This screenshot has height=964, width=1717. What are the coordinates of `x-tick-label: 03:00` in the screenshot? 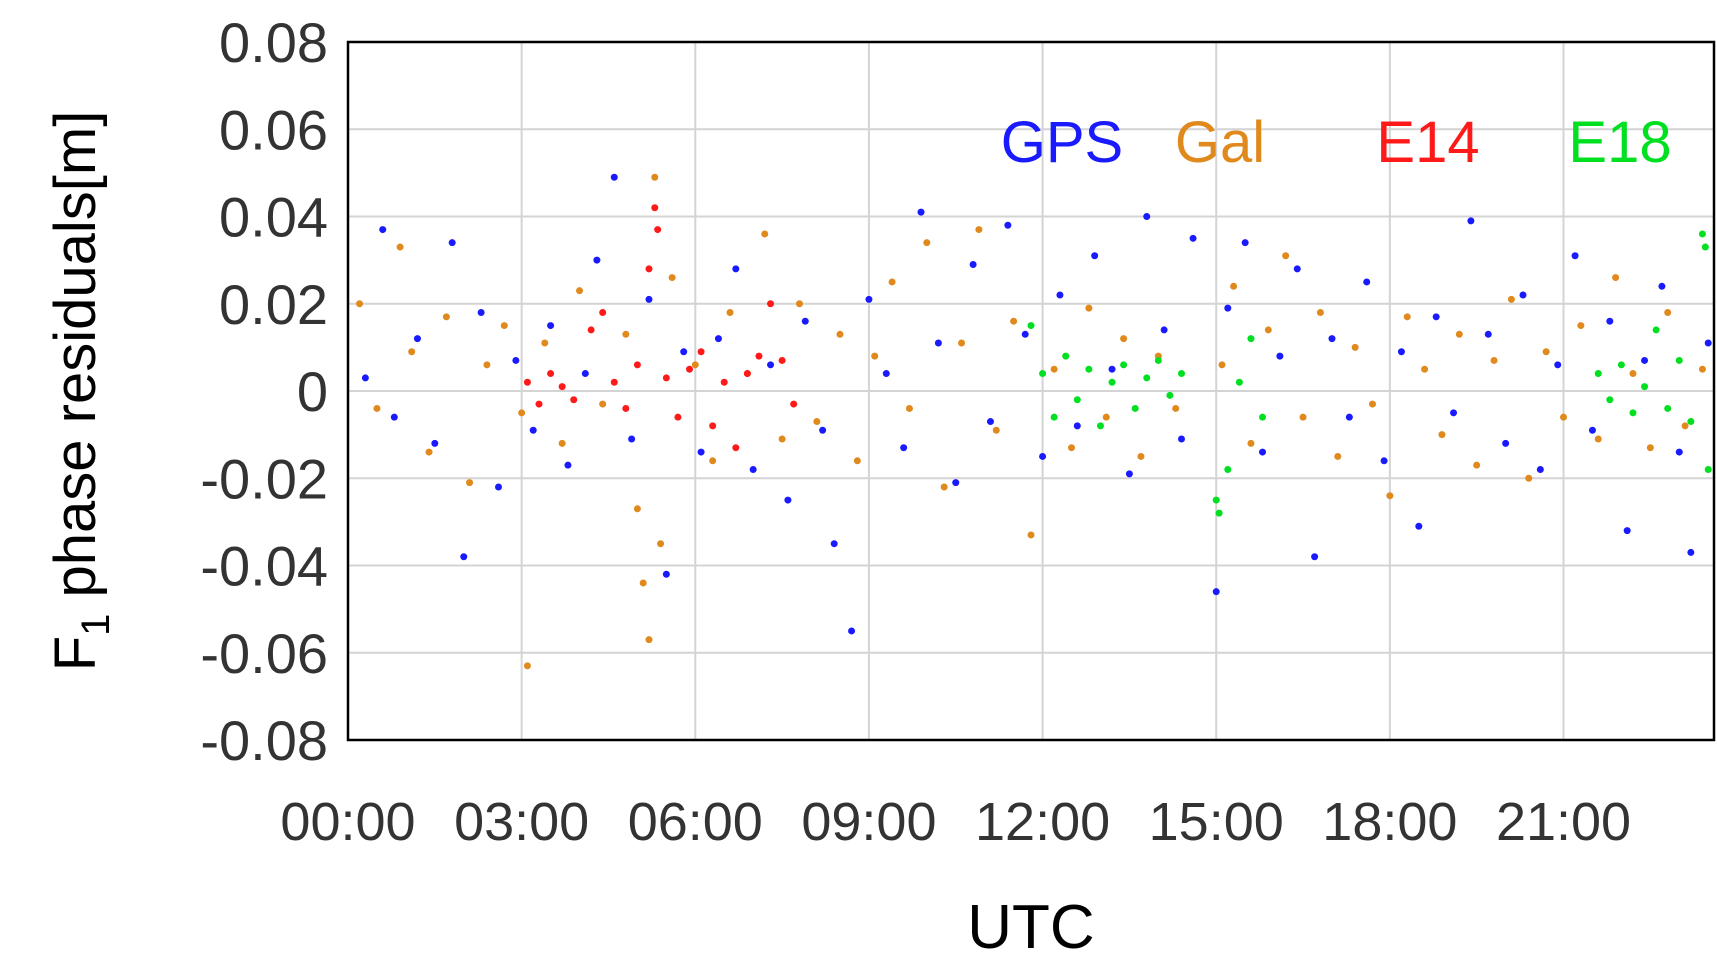 It's located at (521, 822).